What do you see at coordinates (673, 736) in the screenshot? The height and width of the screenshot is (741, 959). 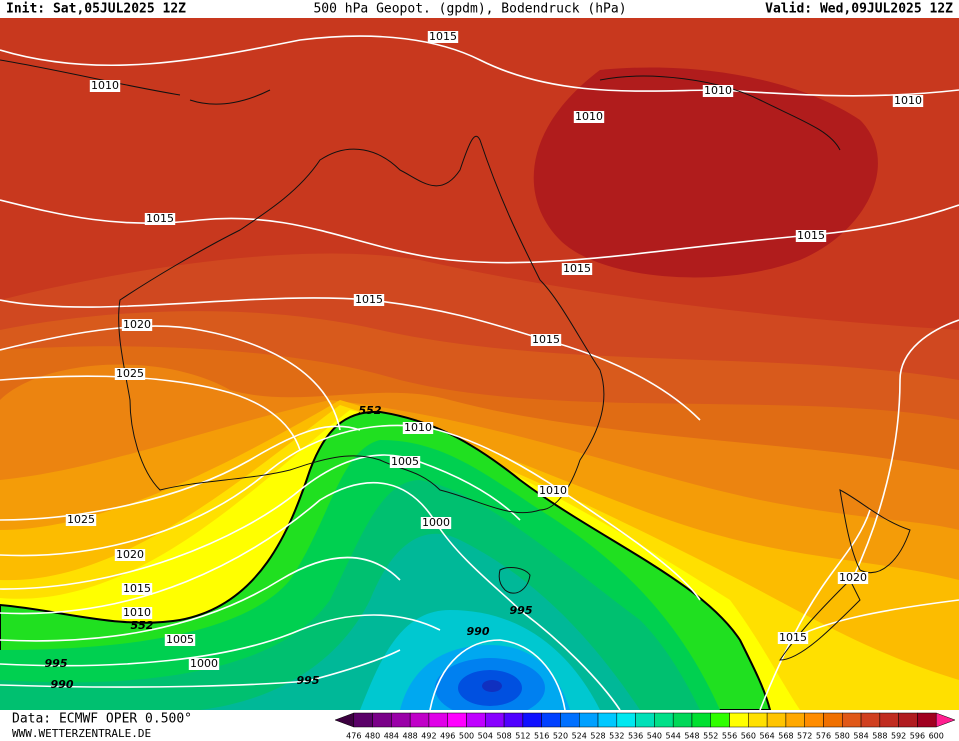 I see `colorbar-tick-label: 544` at bounding box center [673, 736].